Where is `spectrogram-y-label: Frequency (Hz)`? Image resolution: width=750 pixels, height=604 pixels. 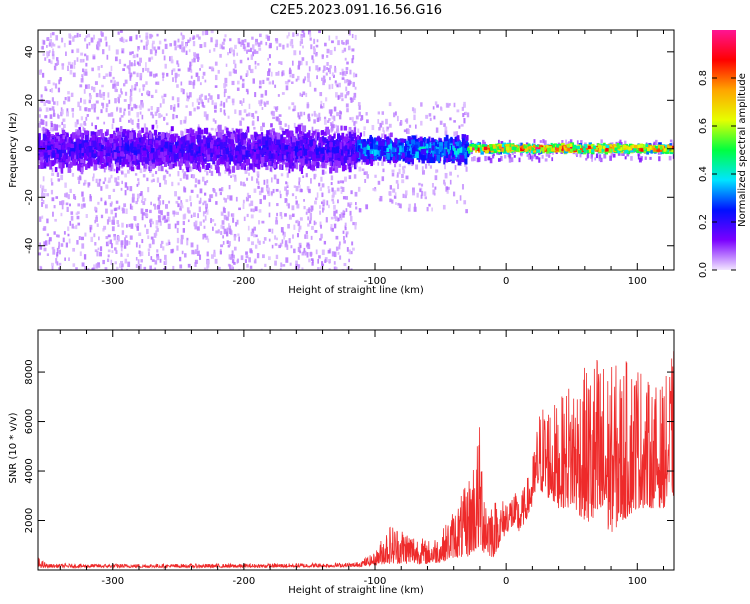 spectrogram-y-label: Frequency (Hz) is located at coordinates (13, 150).